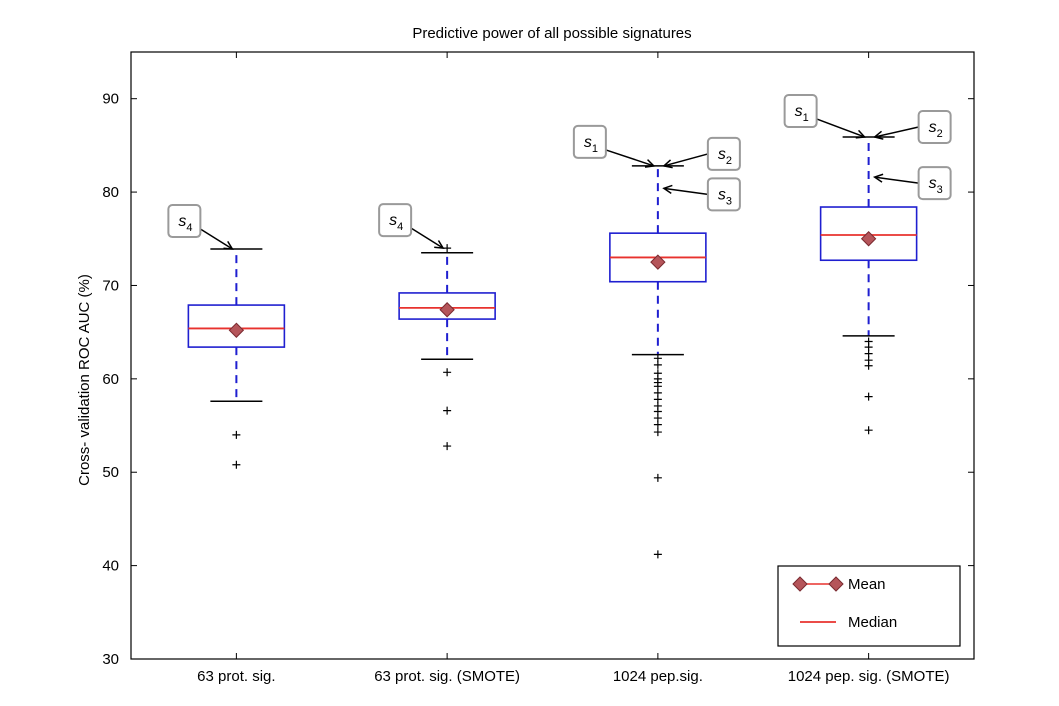 This screenshot has height=706, width=1059. I want to click on legend-frame, so click(869, 606).